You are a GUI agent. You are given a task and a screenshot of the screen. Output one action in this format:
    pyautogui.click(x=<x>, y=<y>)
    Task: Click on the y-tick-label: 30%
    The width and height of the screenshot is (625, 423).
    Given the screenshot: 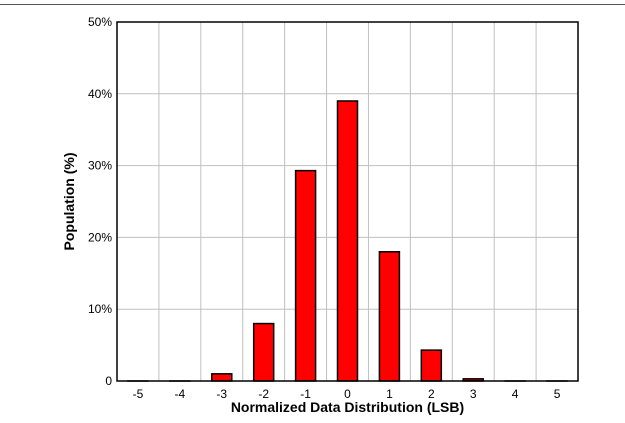 What is the action you would take?
    pyautogui.click(x=100, y=166)
    